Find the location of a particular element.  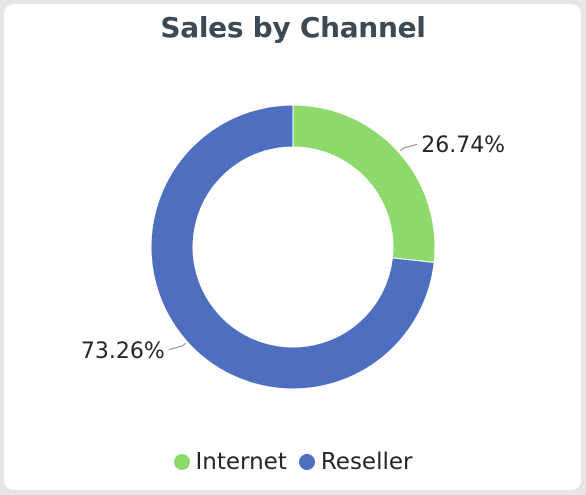

legend-swatch-reseller is located at coordinates (306, 462).